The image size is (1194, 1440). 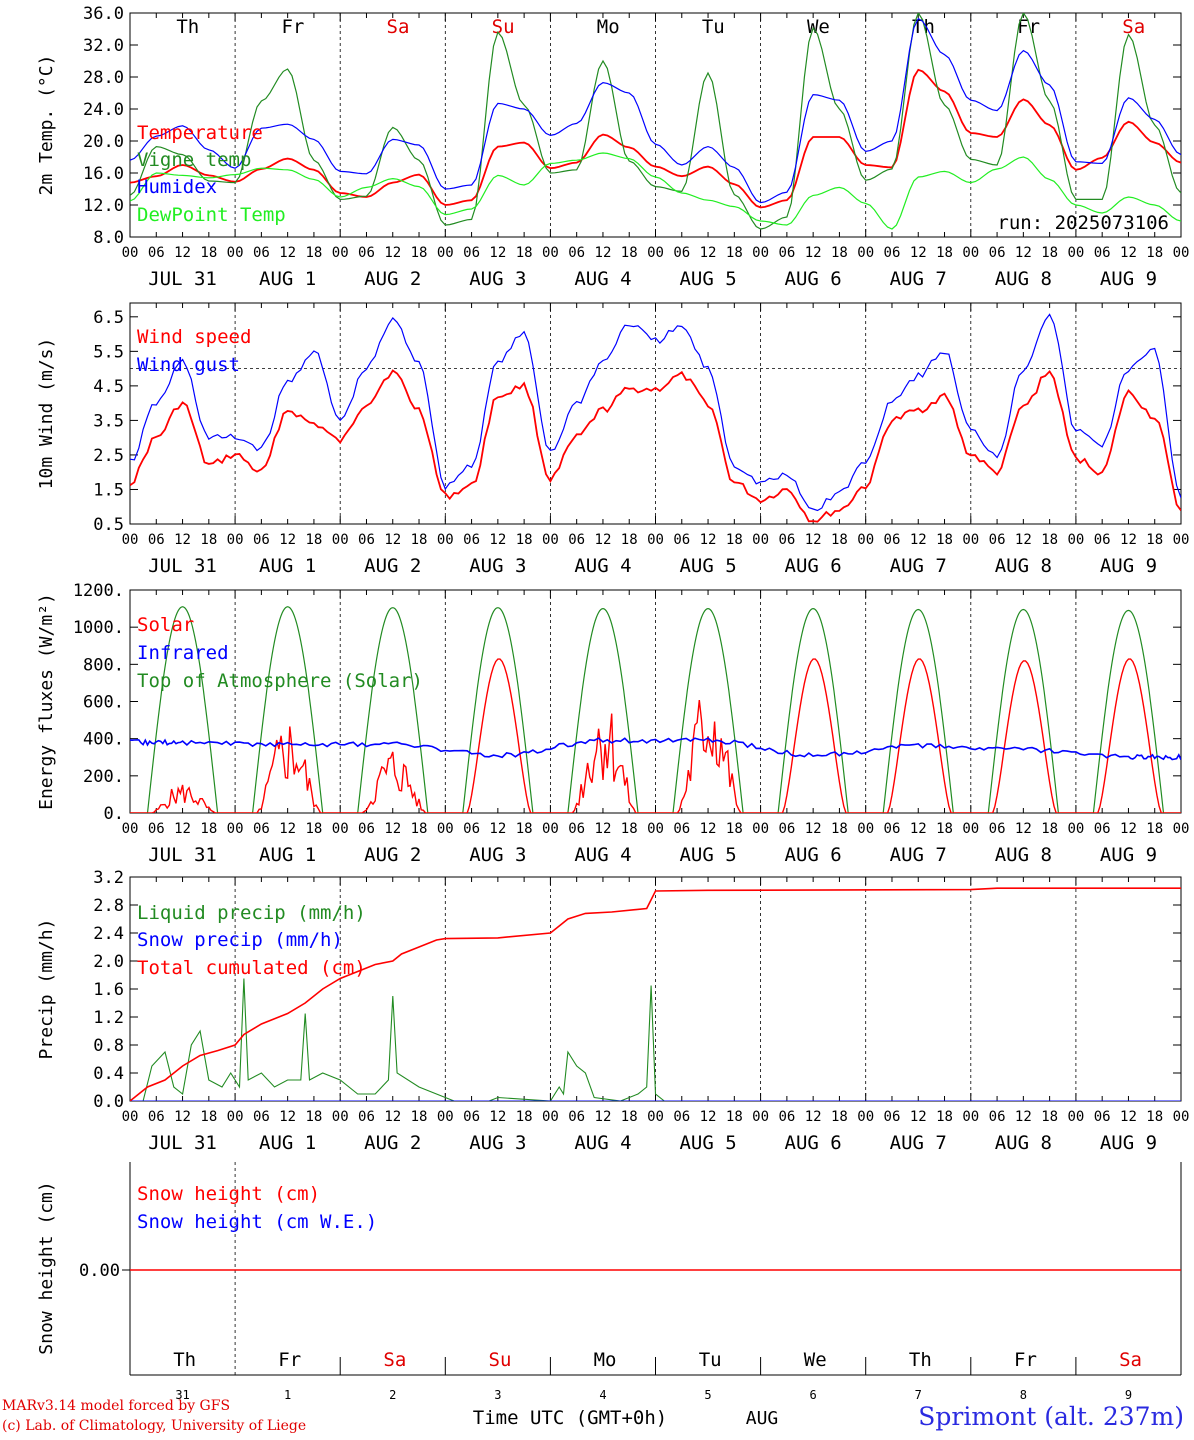 What do you see at coordinates (710, 1360) in the screenshot?
I see `day-name: Tu` at bounding box center [710, 1360].